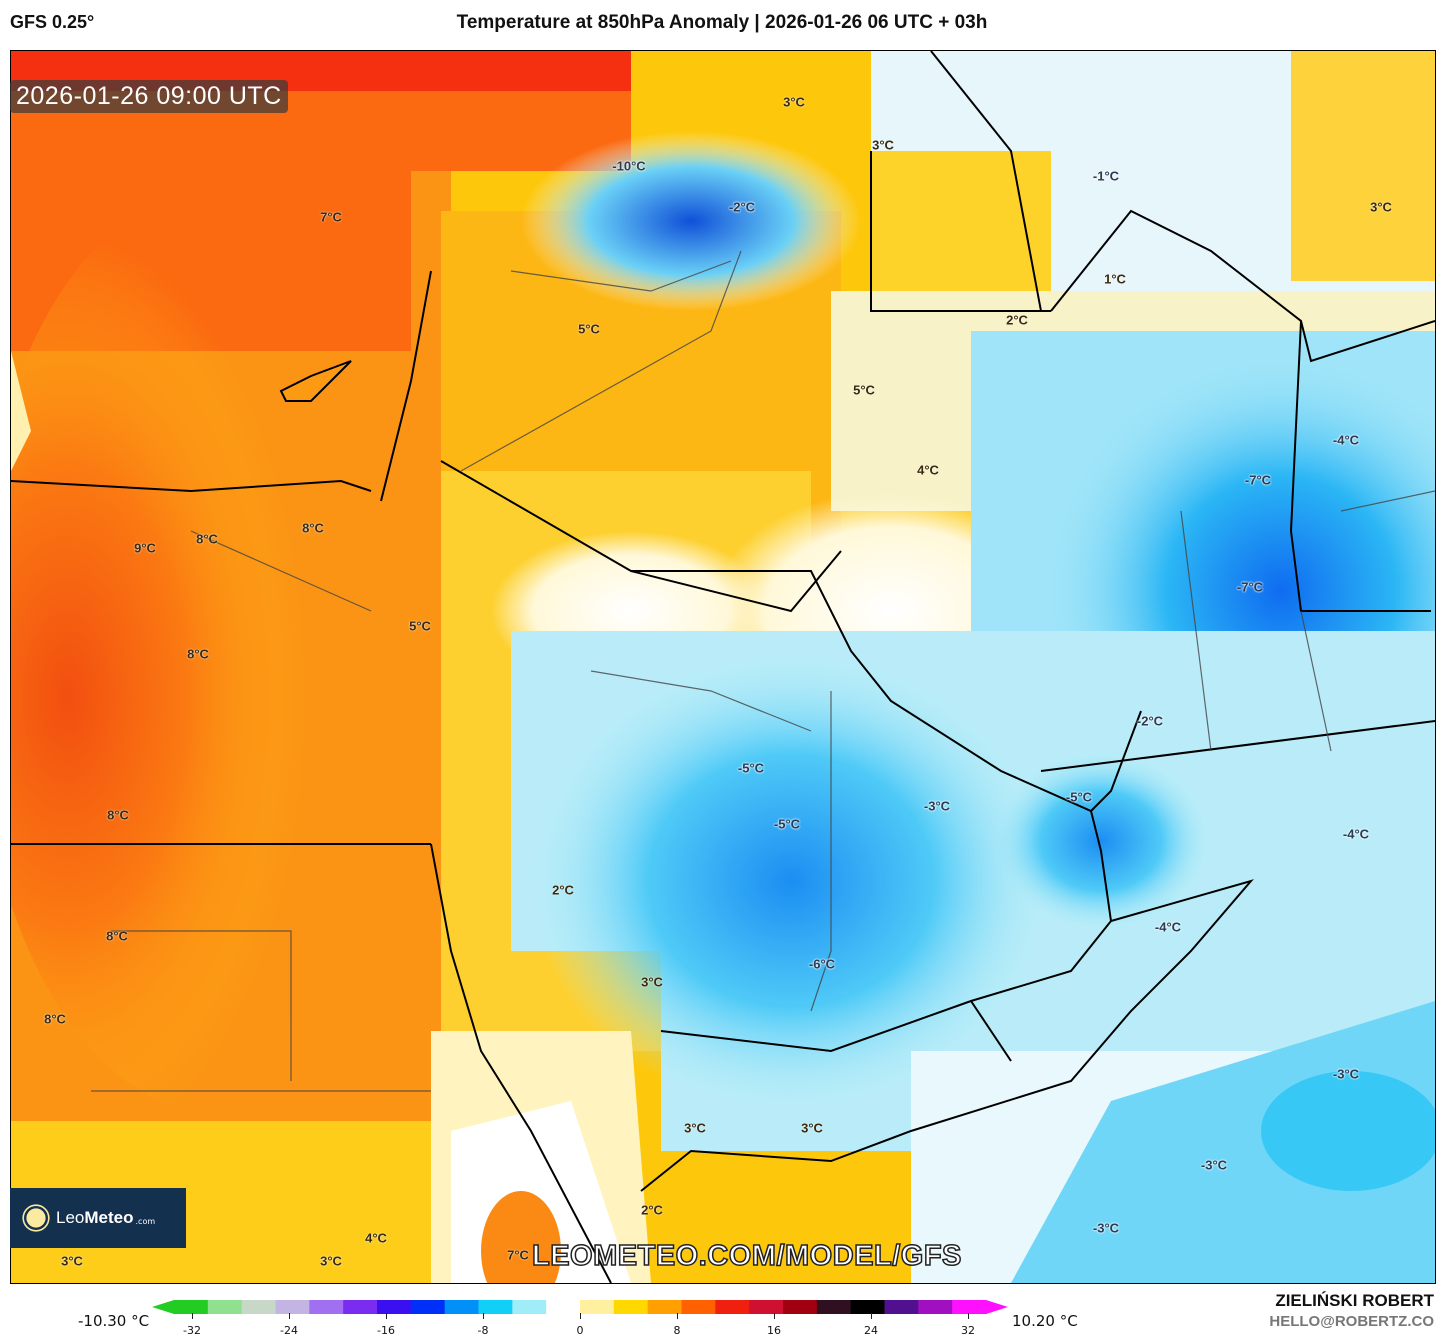 Image resolution: width=1444 pixels, height=1338 pixels. What do you see at coordinates (822, 964) in the screenshot?
I see `temperature-label: -6°C` at bounding box center [822, 964].